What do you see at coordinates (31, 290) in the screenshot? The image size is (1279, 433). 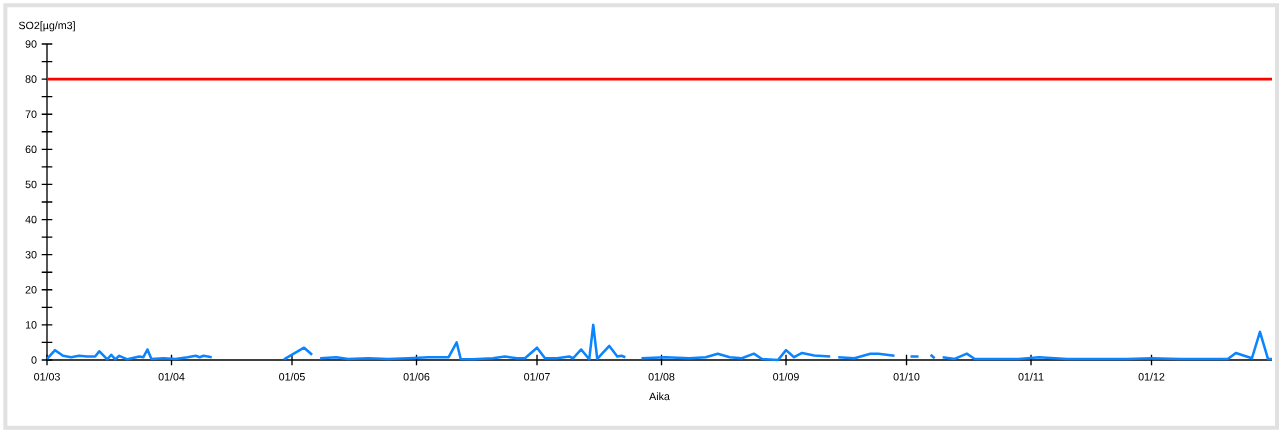 I see `y-tick-label: 20` at bounding box center [31, 290].